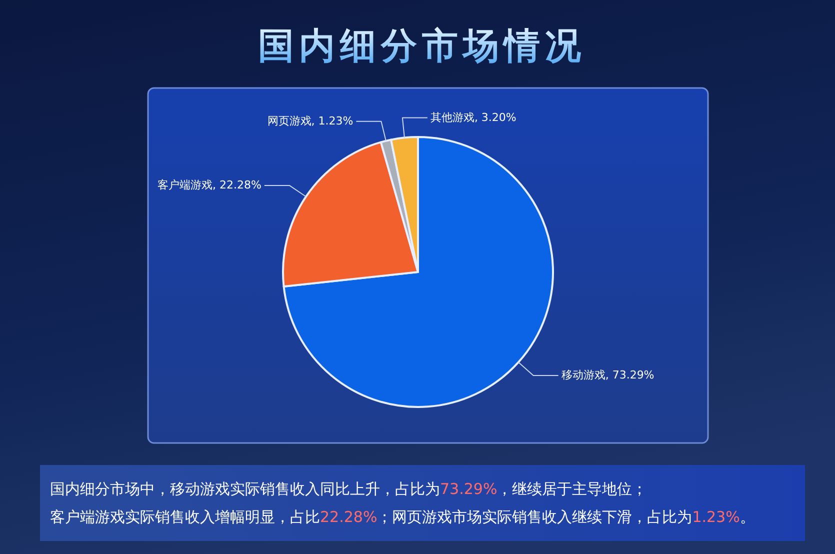 The image size is (835, 554). Describe the element at coordinates (402, 517) in the screenshot. I see `annotation: 客户端游戏实际销售收入增幅明显，占比22.28%；网页游戏市场实际销售收入继续下滑，占比为1.23%。` at that location.